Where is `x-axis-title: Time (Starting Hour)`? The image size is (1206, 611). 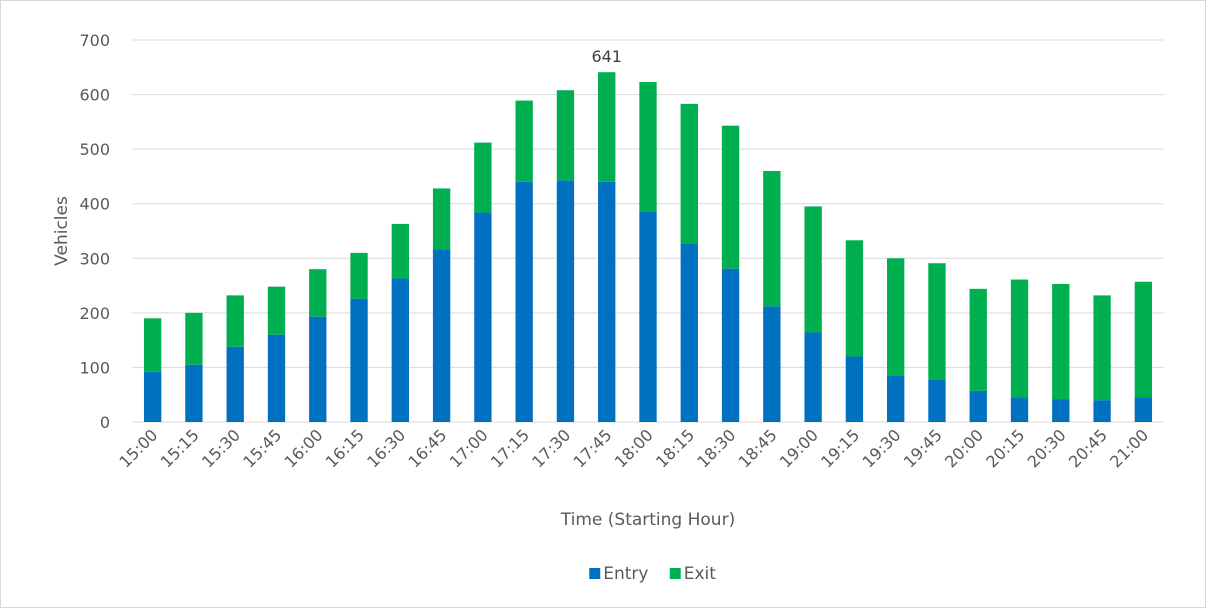 x-axis-title: Time (Starting Hour) is located at coordinates (647, 520).